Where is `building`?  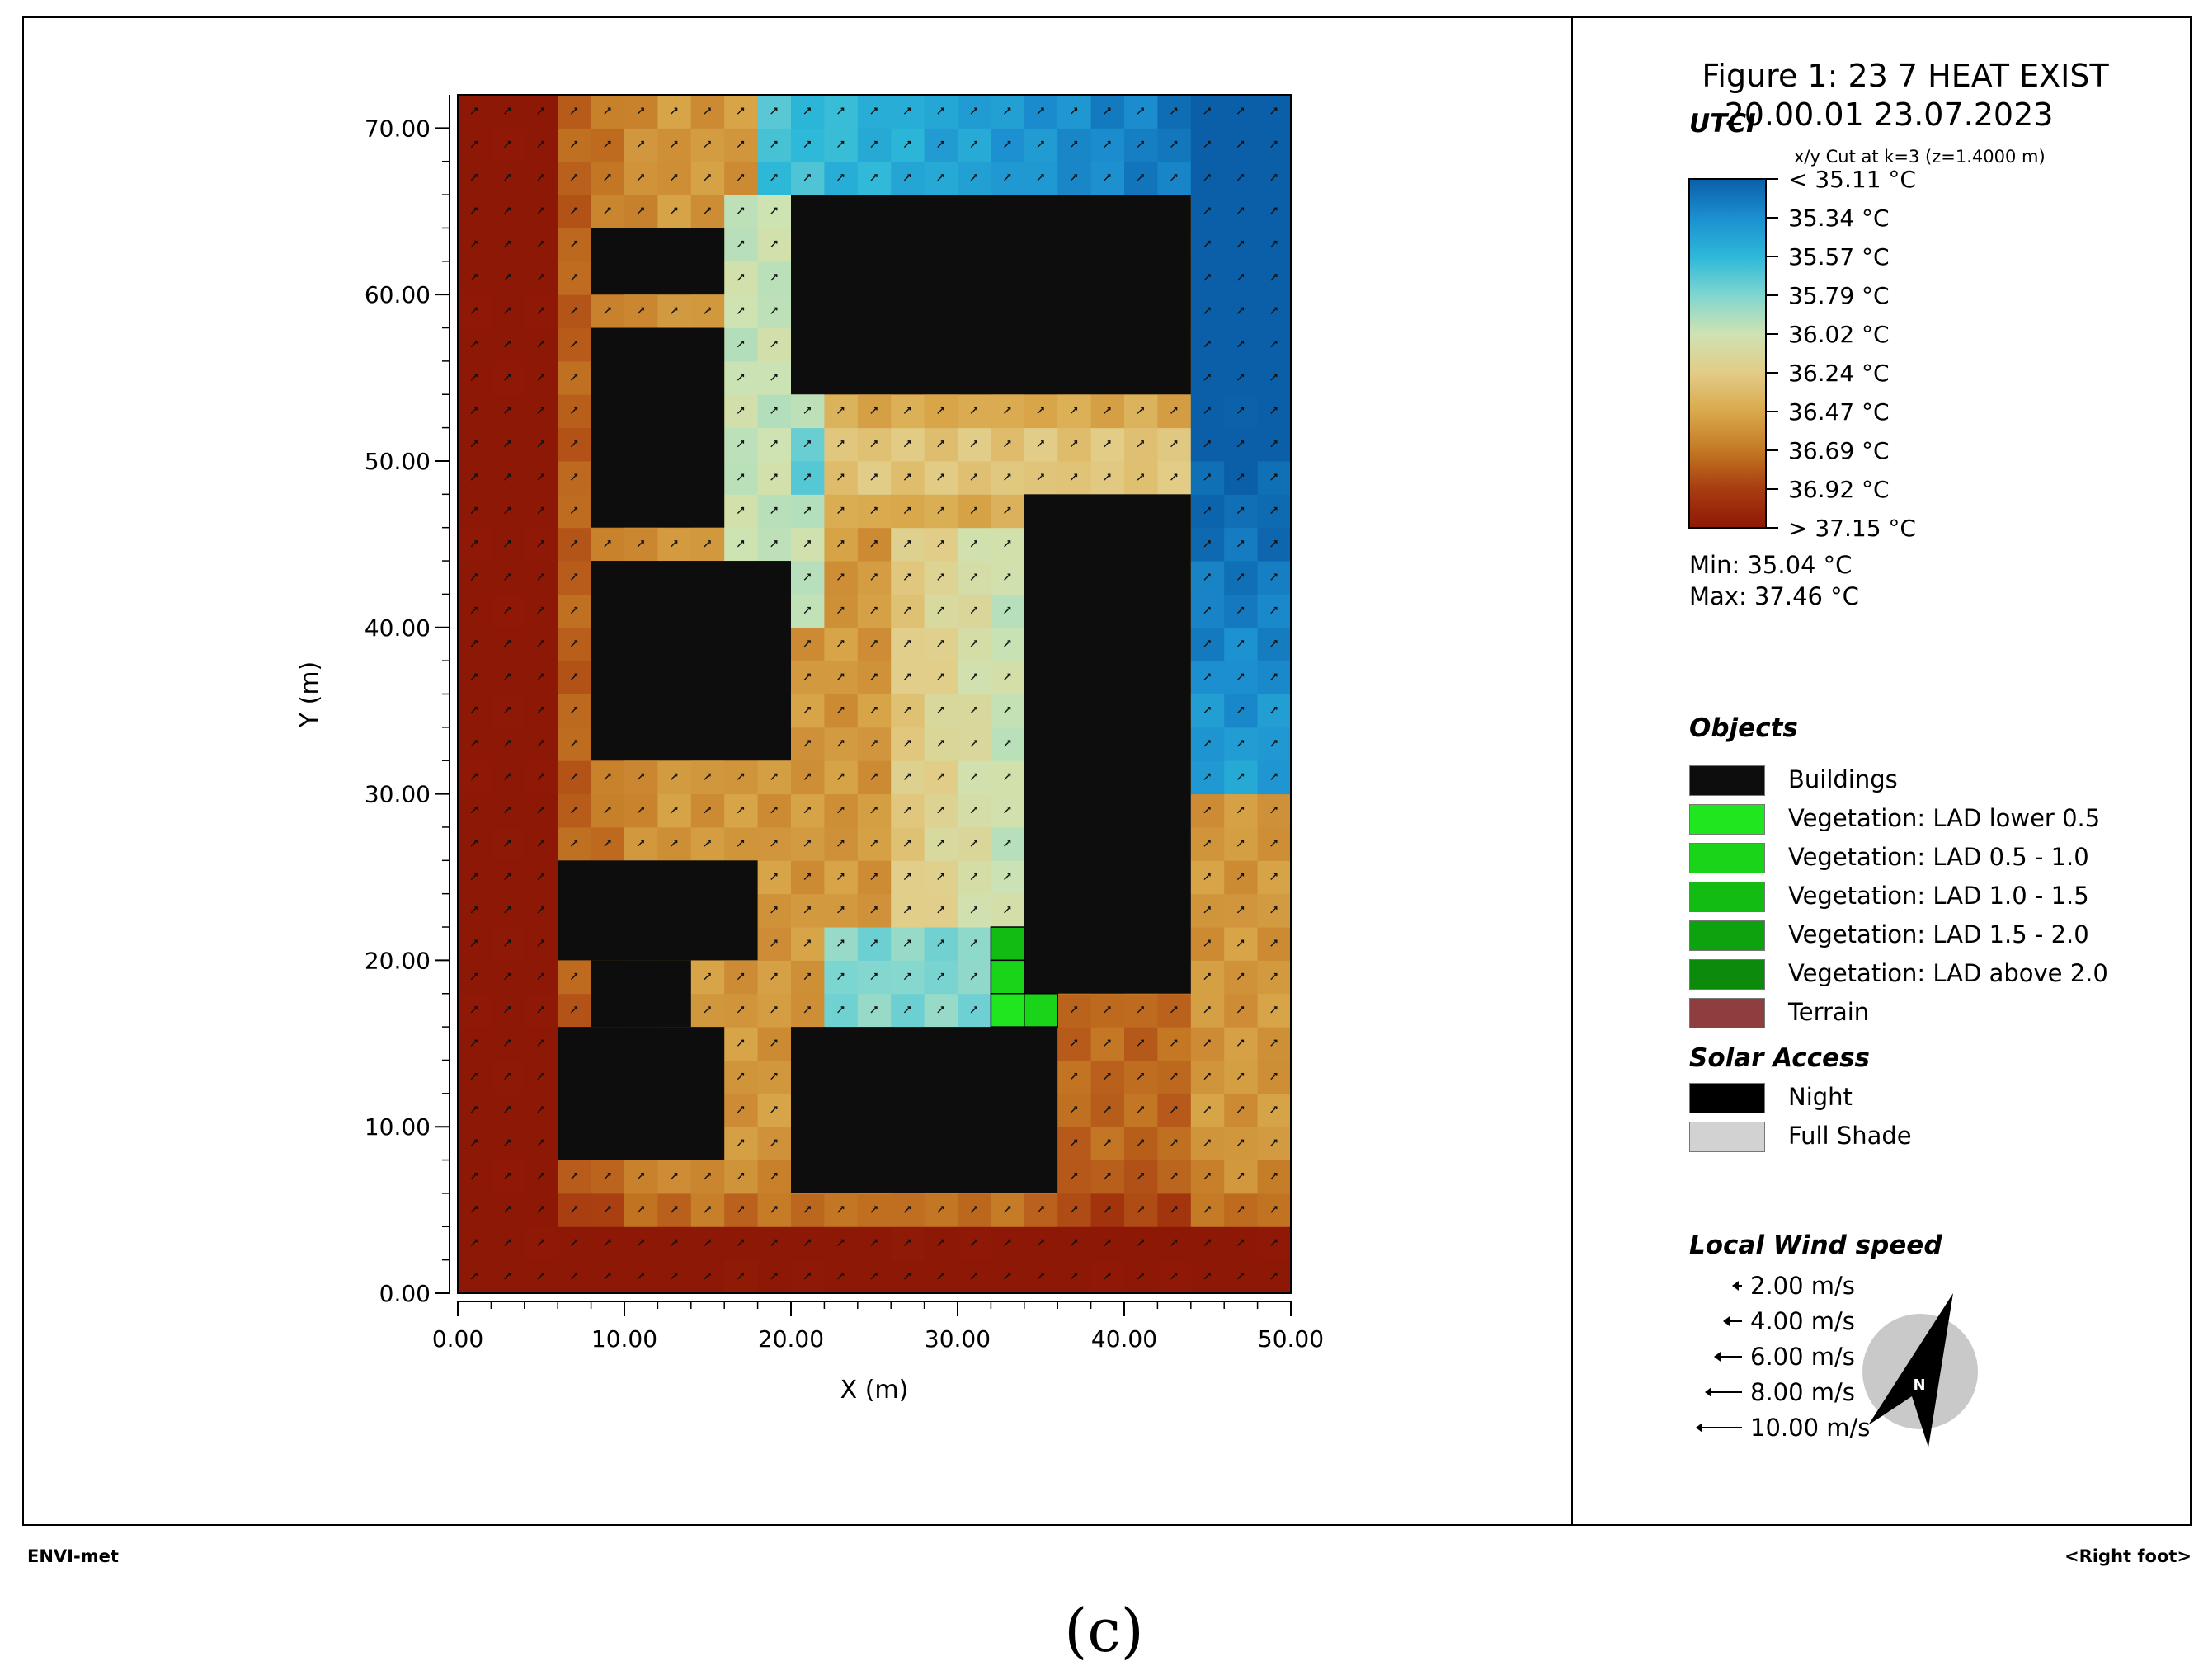 building is located at coordinates (658, 261).